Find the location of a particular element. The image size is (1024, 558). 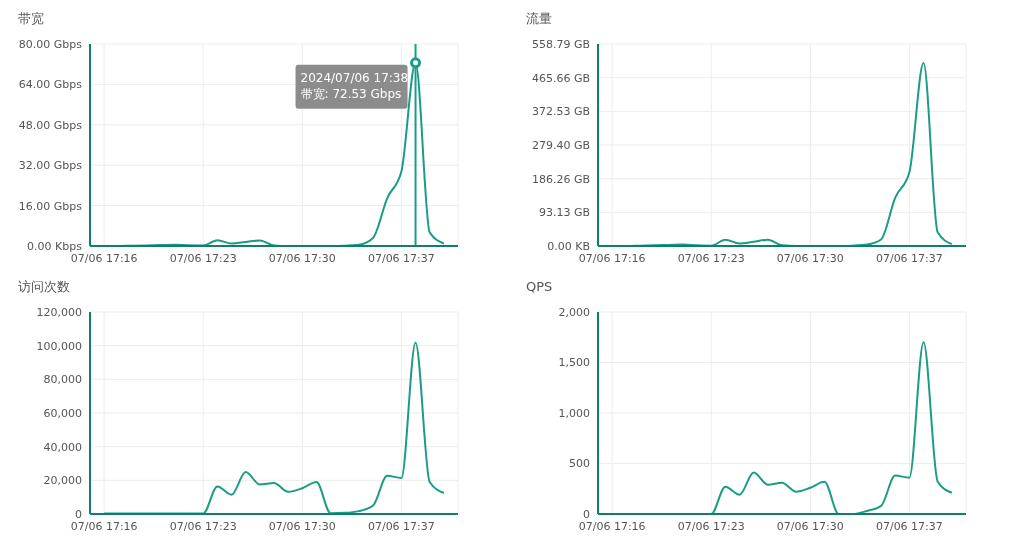

chart-title: 访问次数 is located at coordinates (44, 287).